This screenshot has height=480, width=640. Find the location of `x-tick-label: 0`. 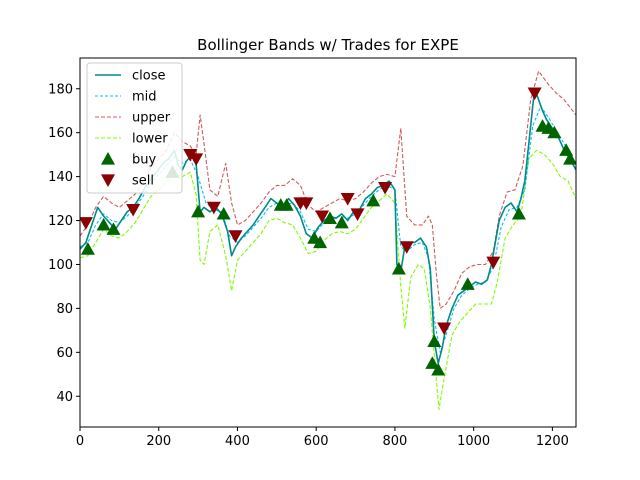

x-tick-label: 0 is located at coordinates (80, 441).